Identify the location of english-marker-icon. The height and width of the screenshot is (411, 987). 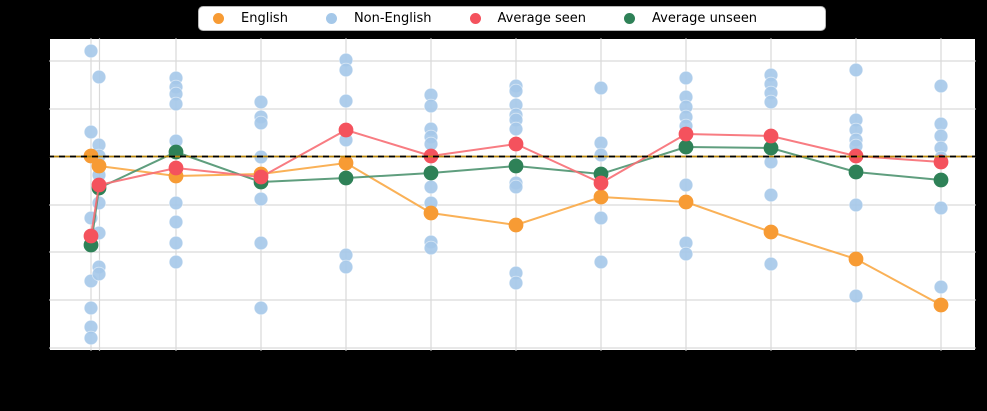
(218, 18).